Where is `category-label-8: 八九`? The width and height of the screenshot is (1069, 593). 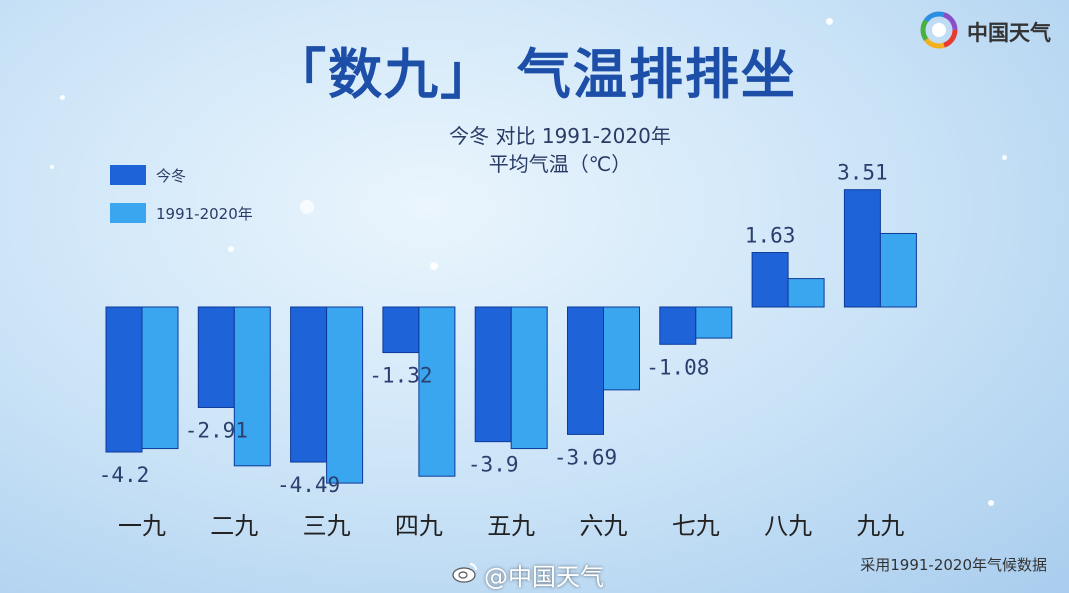 category-label-8: 八九 is located at coordinates (788, 526).